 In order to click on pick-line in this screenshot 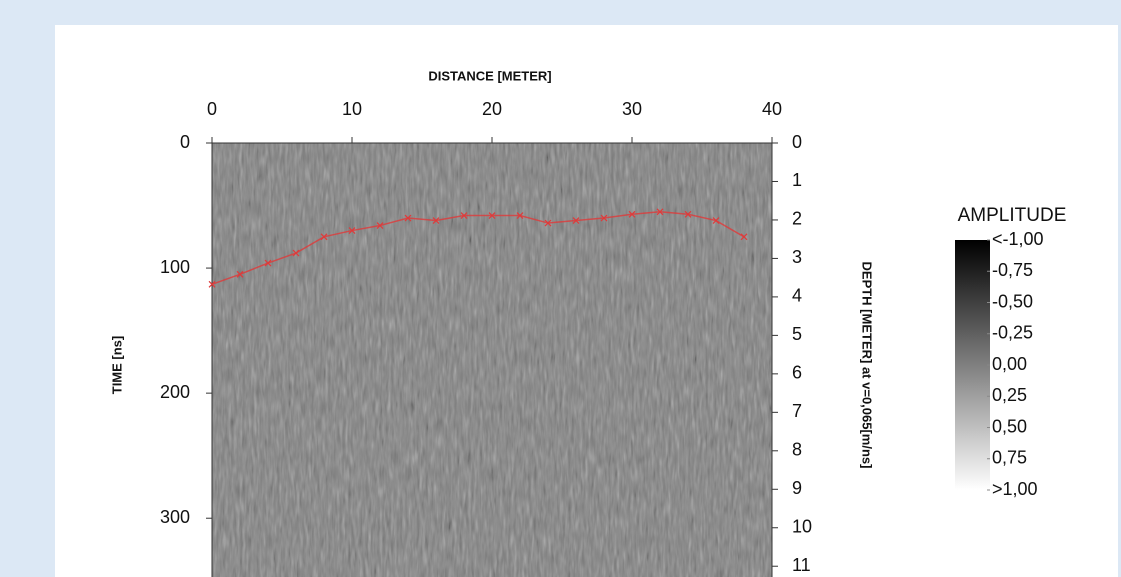, I will do `click(478, 248)`.